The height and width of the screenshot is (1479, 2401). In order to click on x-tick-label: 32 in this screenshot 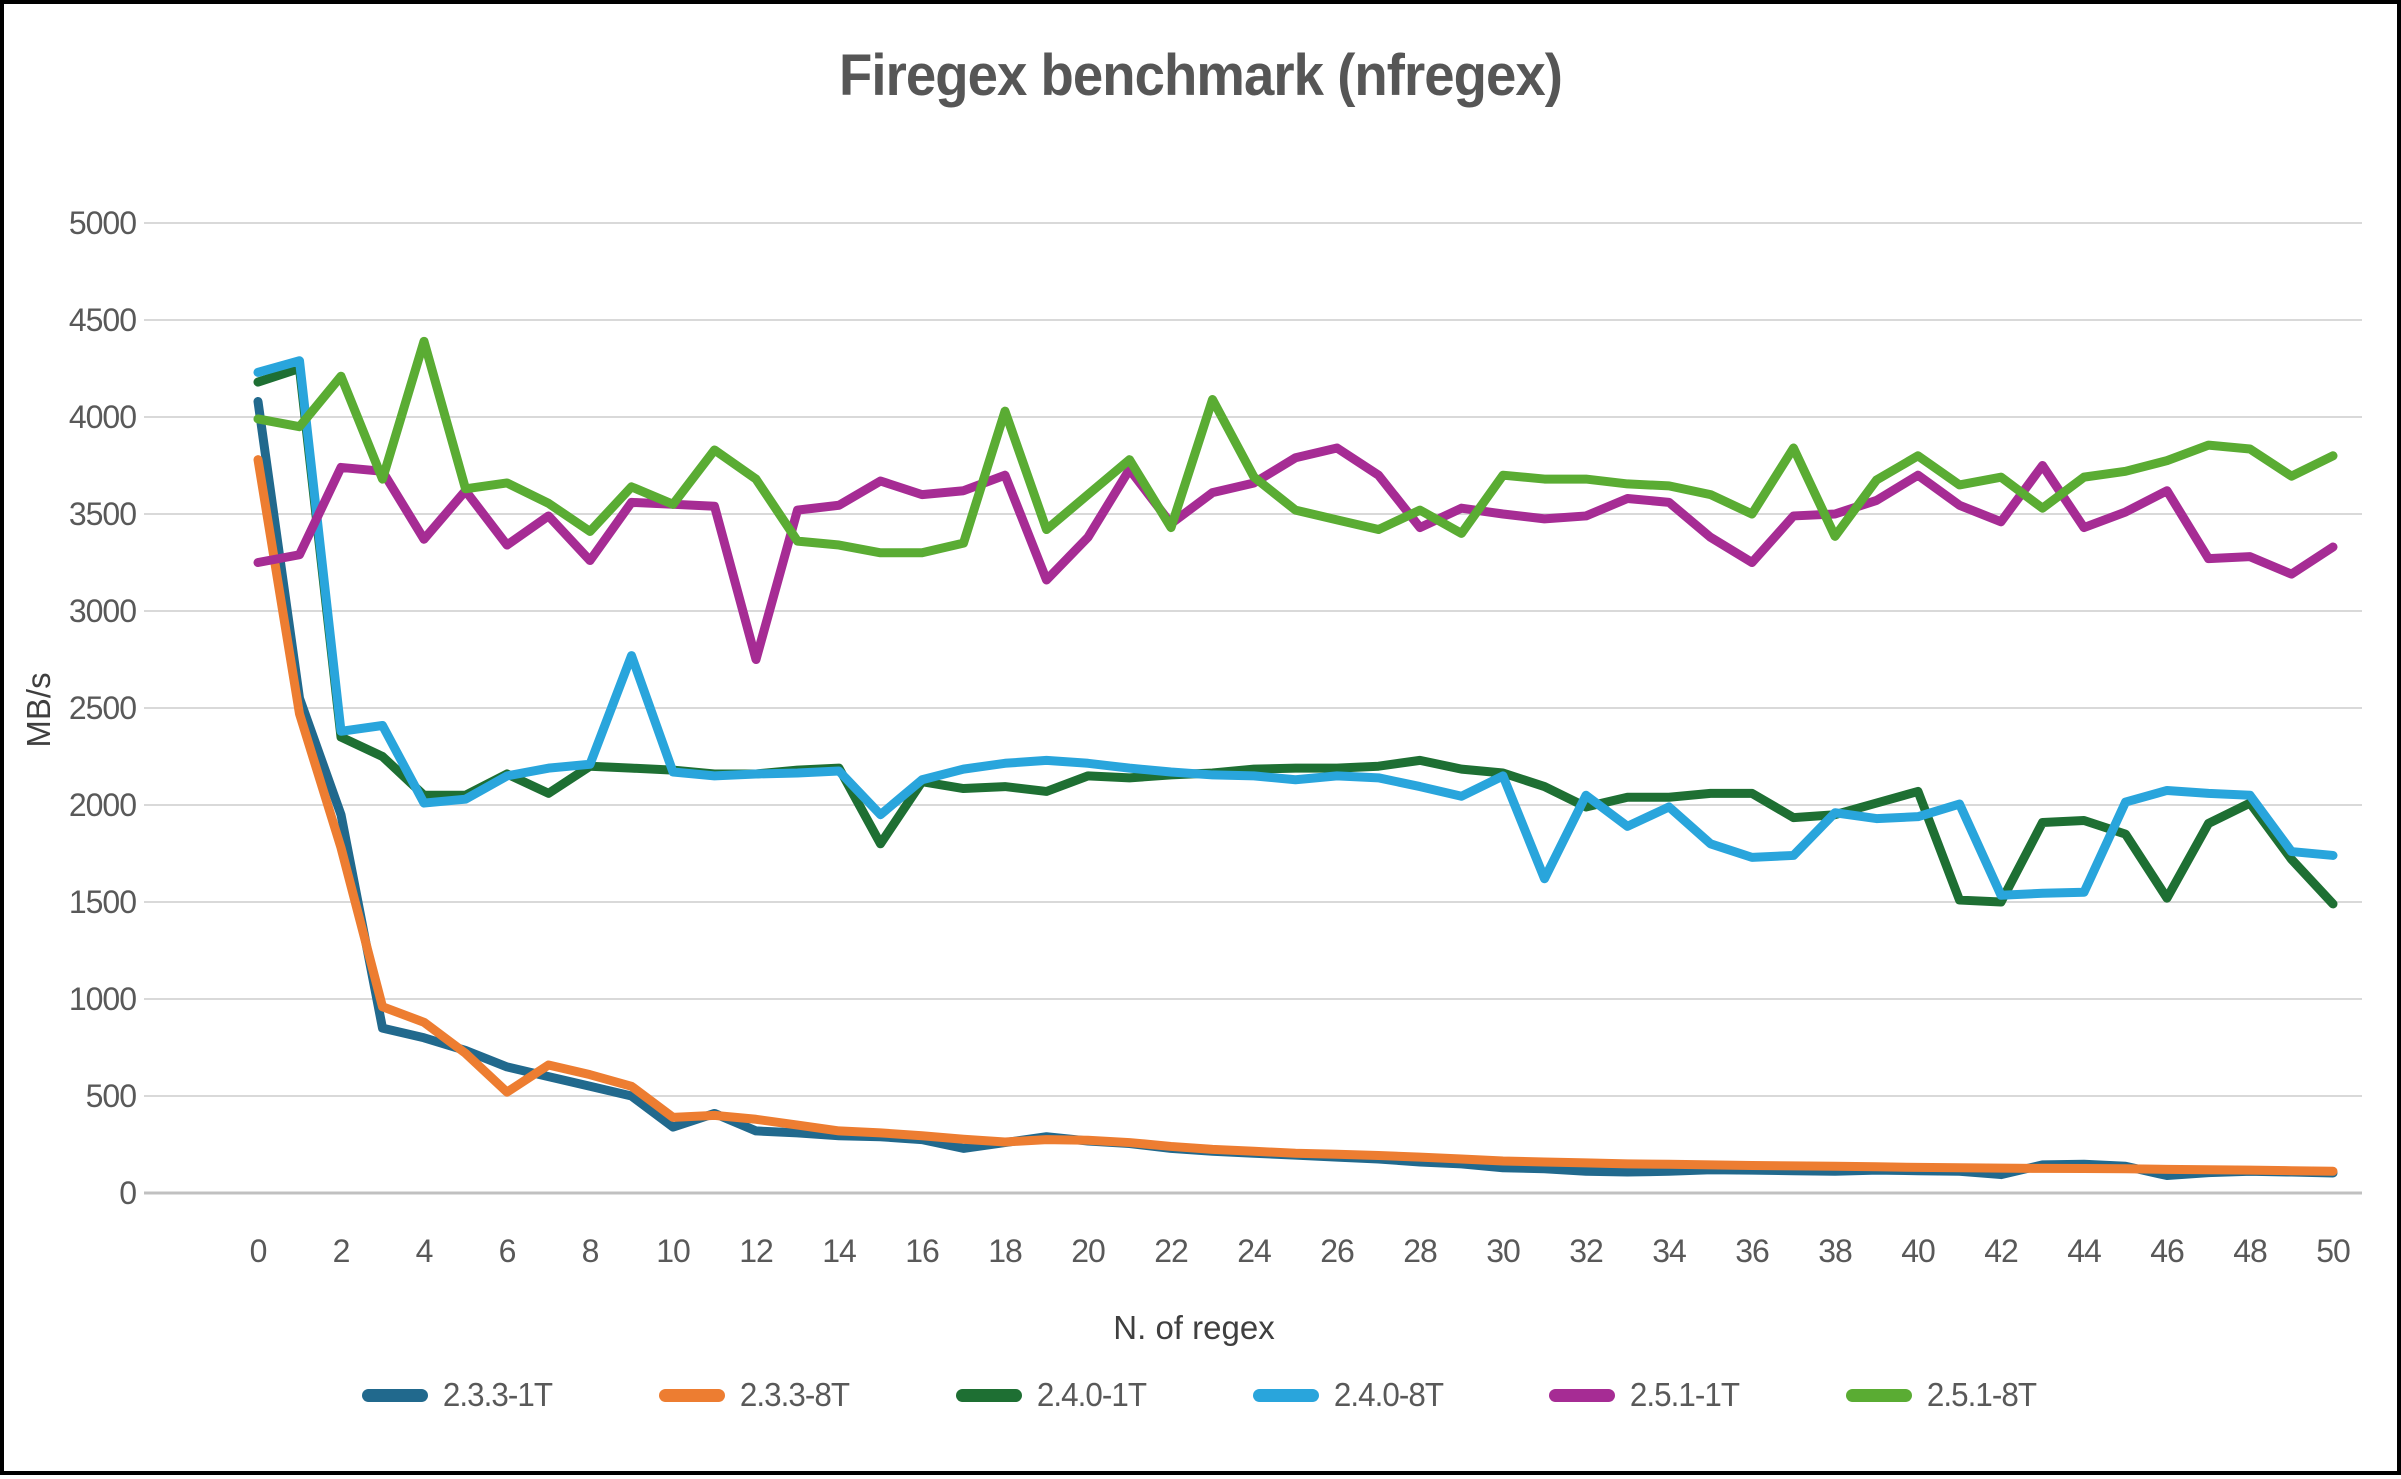, I will do `click(1586, 1251)`.